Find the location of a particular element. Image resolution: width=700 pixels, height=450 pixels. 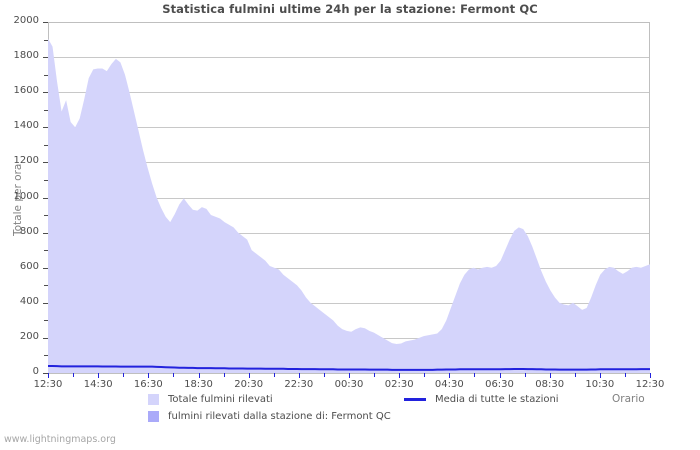

x-axis-tick-label: 00:30 is located at coordinates (349, 384).